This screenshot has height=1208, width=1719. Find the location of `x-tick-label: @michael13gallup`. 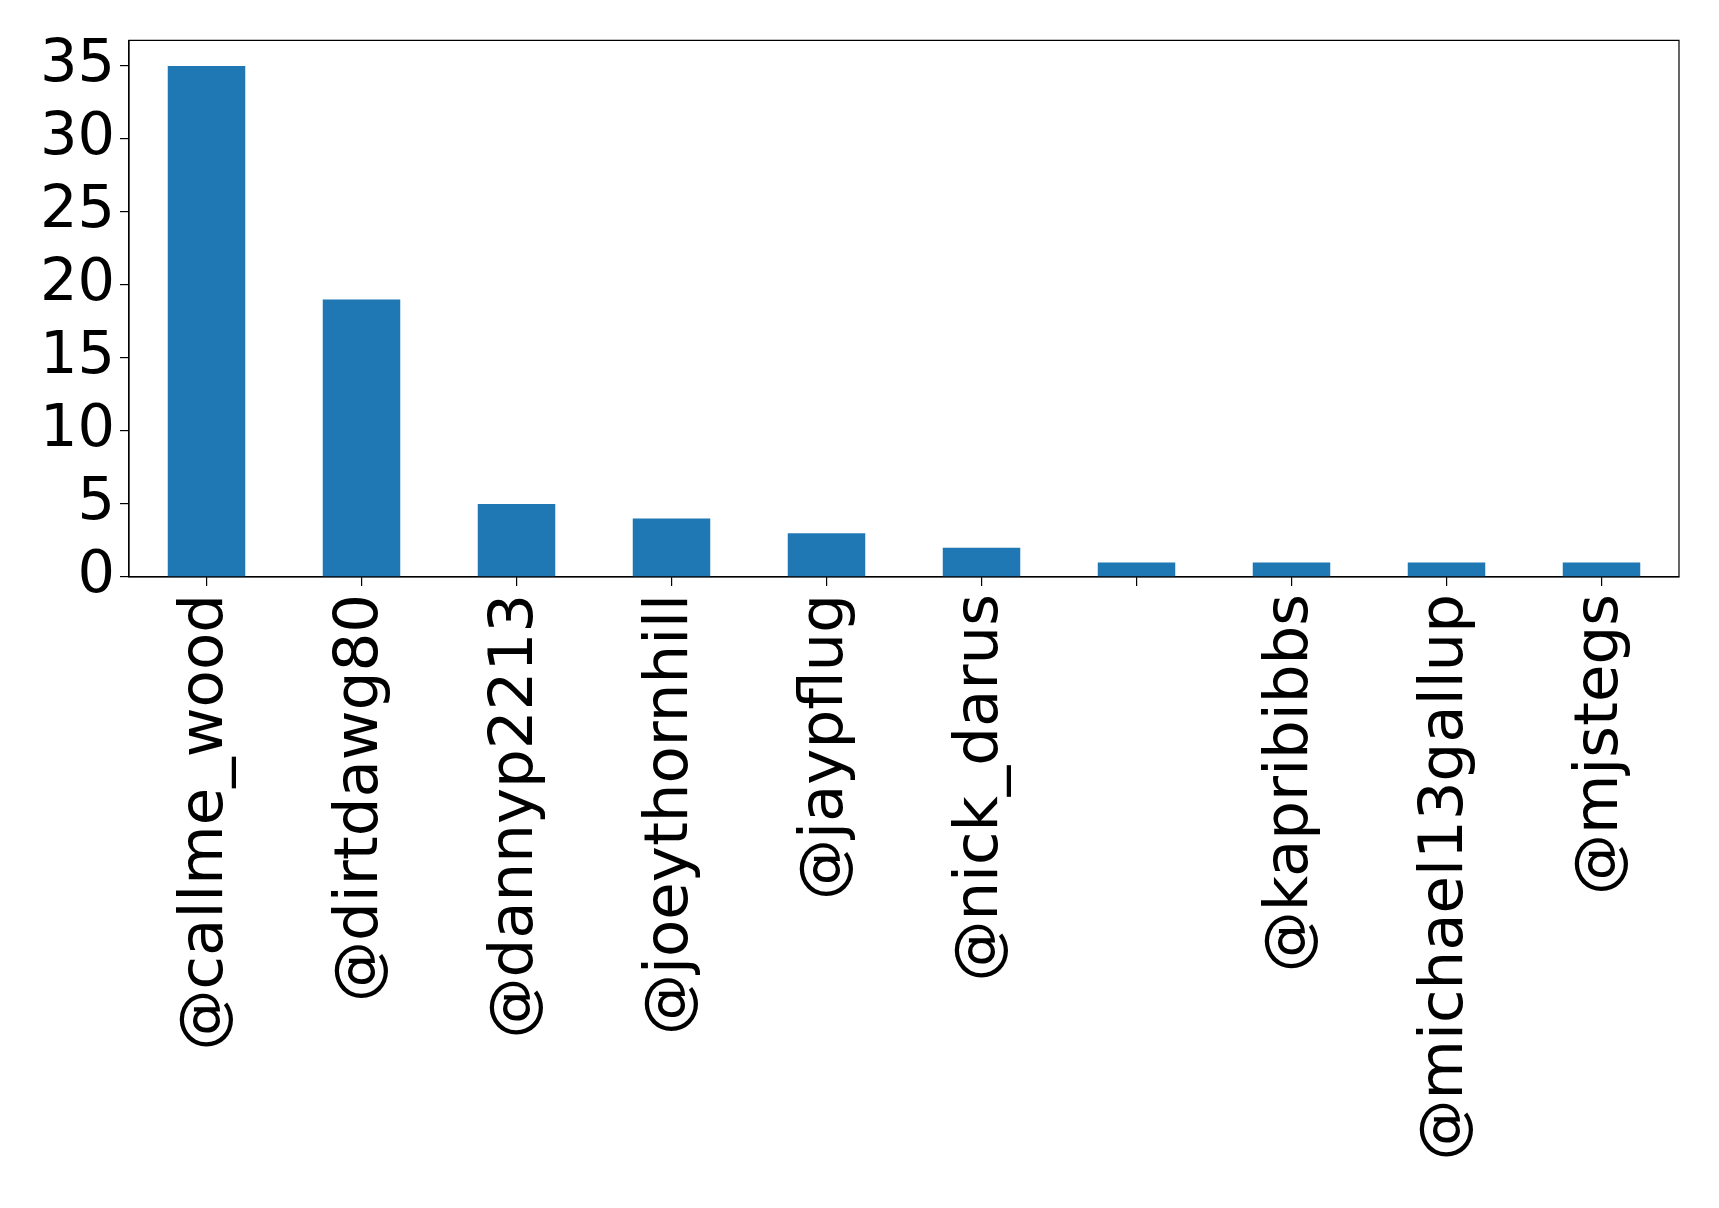

x-tick-label: @michael13gallup is located at coordinates (1441, 877).